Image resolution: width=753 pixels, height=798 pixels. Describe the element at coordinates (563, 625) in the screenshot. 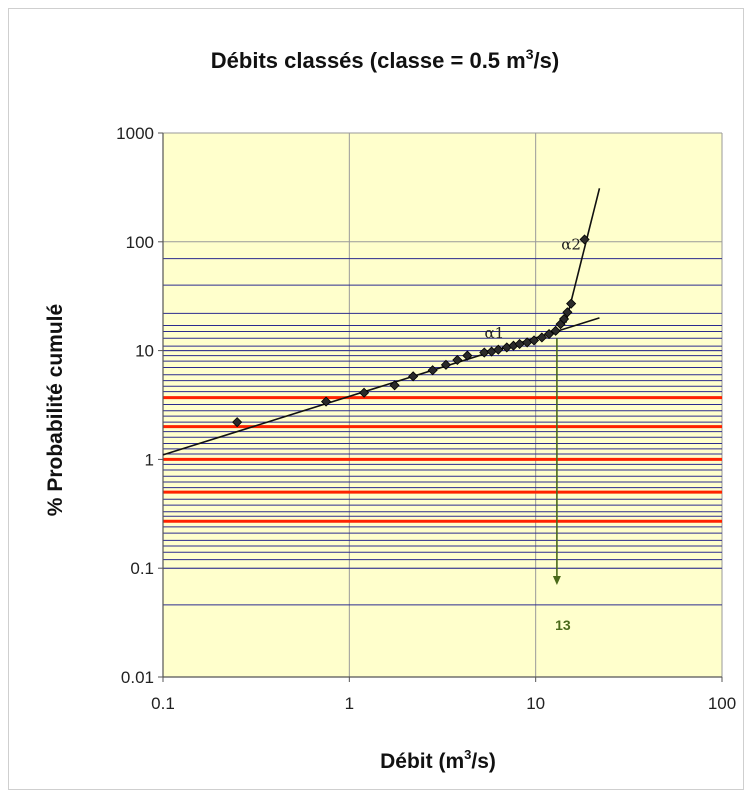

I see `annotation-label: 13` at that location.